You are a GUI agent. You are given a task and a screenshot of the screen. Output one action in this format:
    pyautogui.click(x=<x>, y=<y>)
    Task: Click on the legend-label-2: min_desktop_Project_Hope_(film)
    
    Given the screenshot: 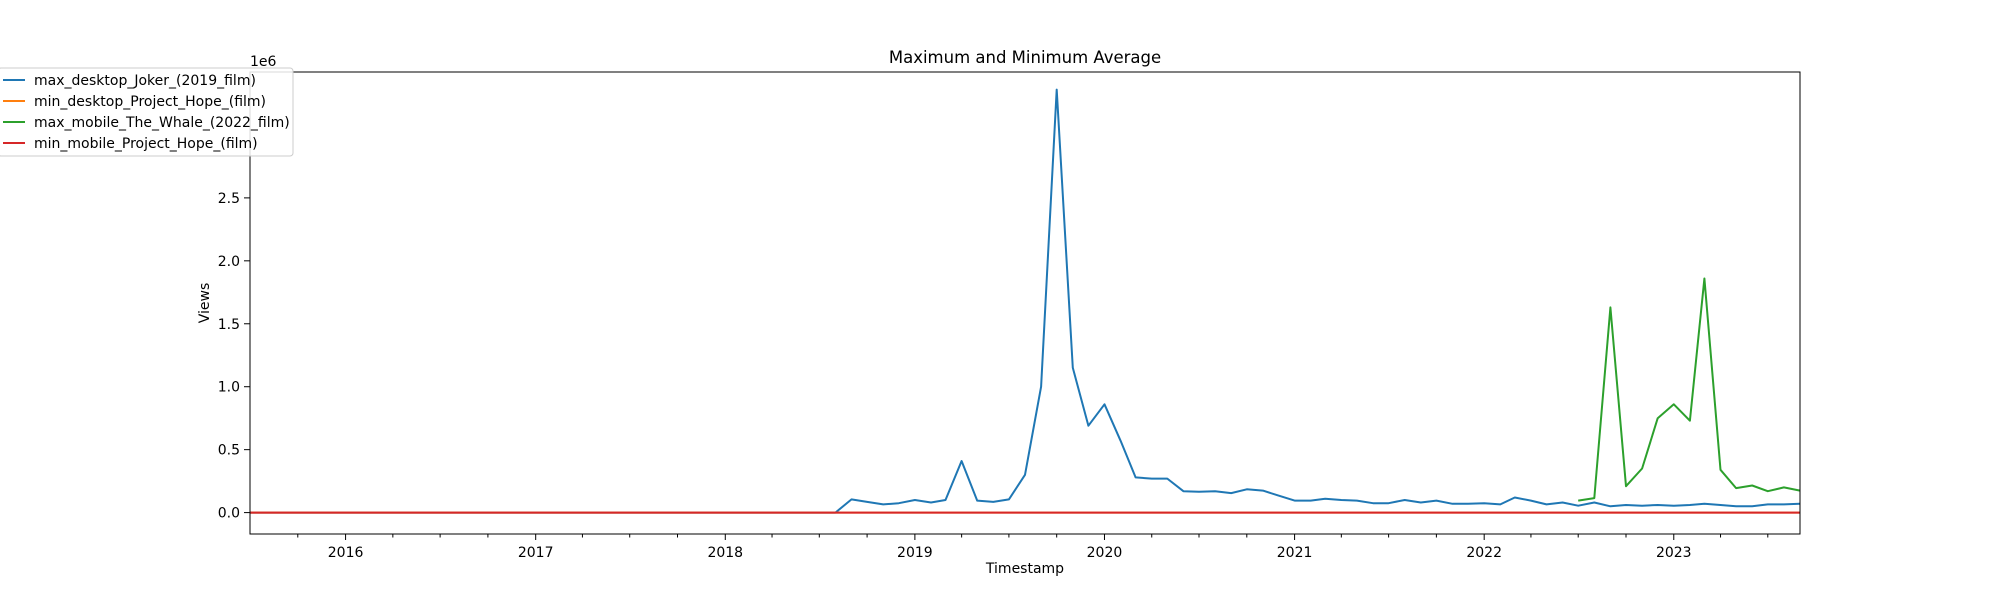 What is the action you would take?
    pyautogui.click(x=150, y=102)
    